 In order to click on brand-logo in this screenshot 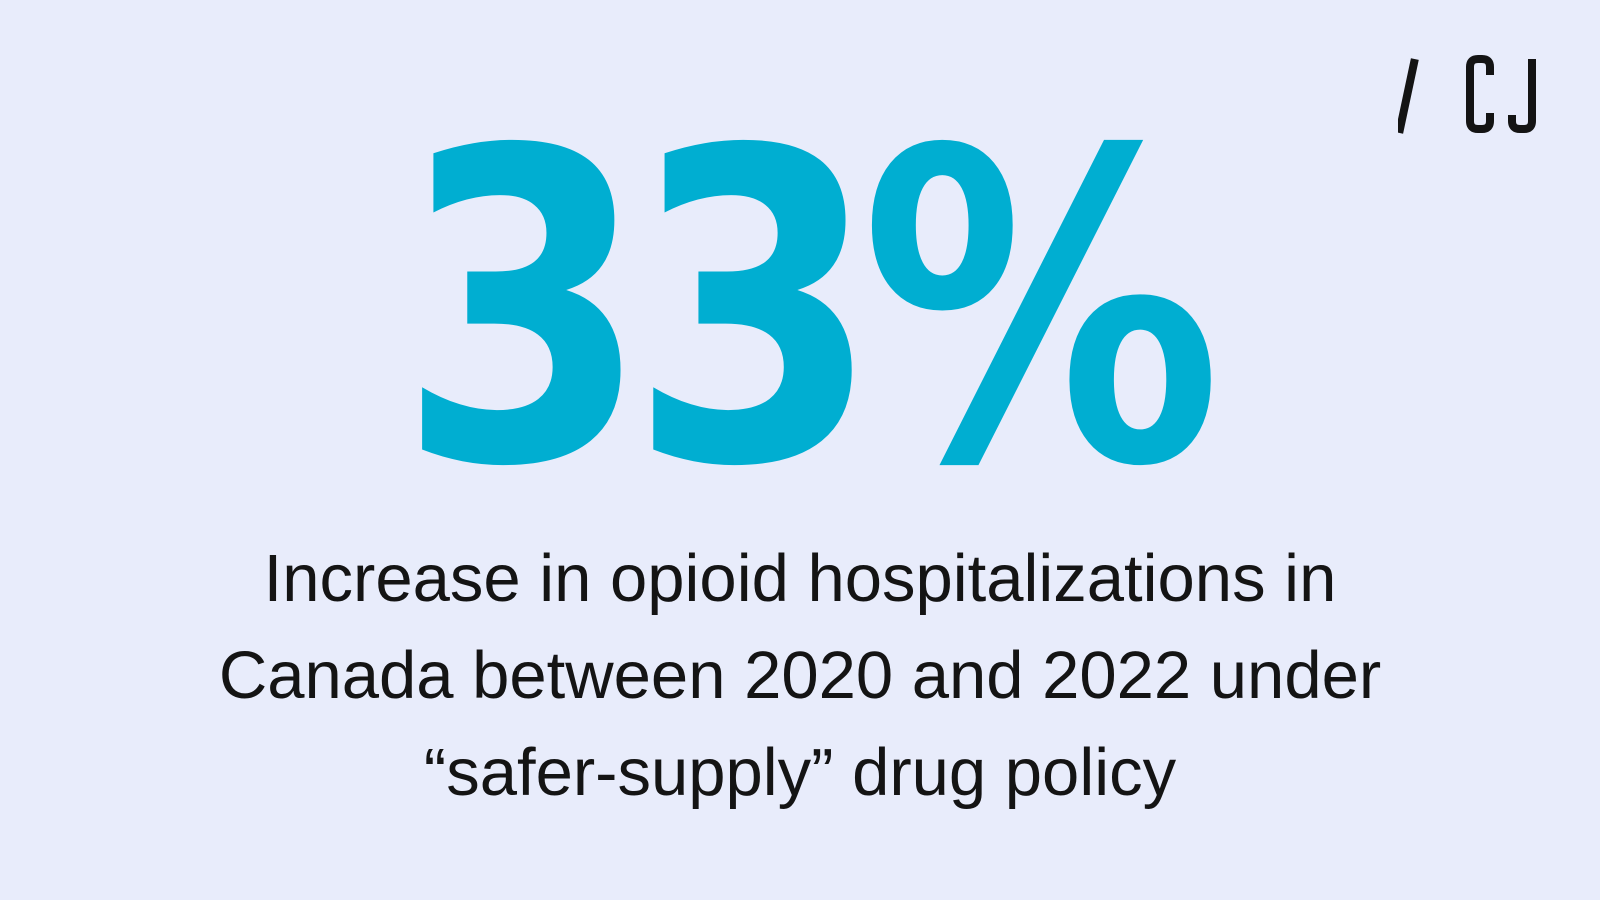, I will do `click(1468, 95)`.